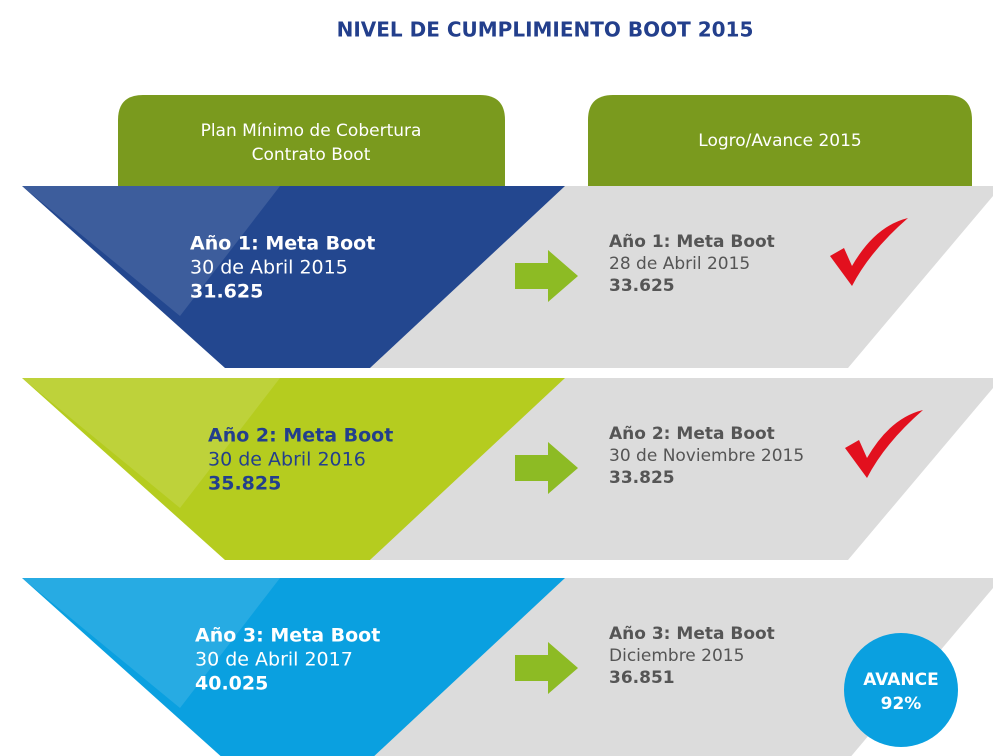 Image resolution: width=993 pixels, height=756 pixels. What do you see at coordinates (269, 268) in the screenshot?
I see `goal-date: 30 de Abril 2015` at bounding box center [269, 268].